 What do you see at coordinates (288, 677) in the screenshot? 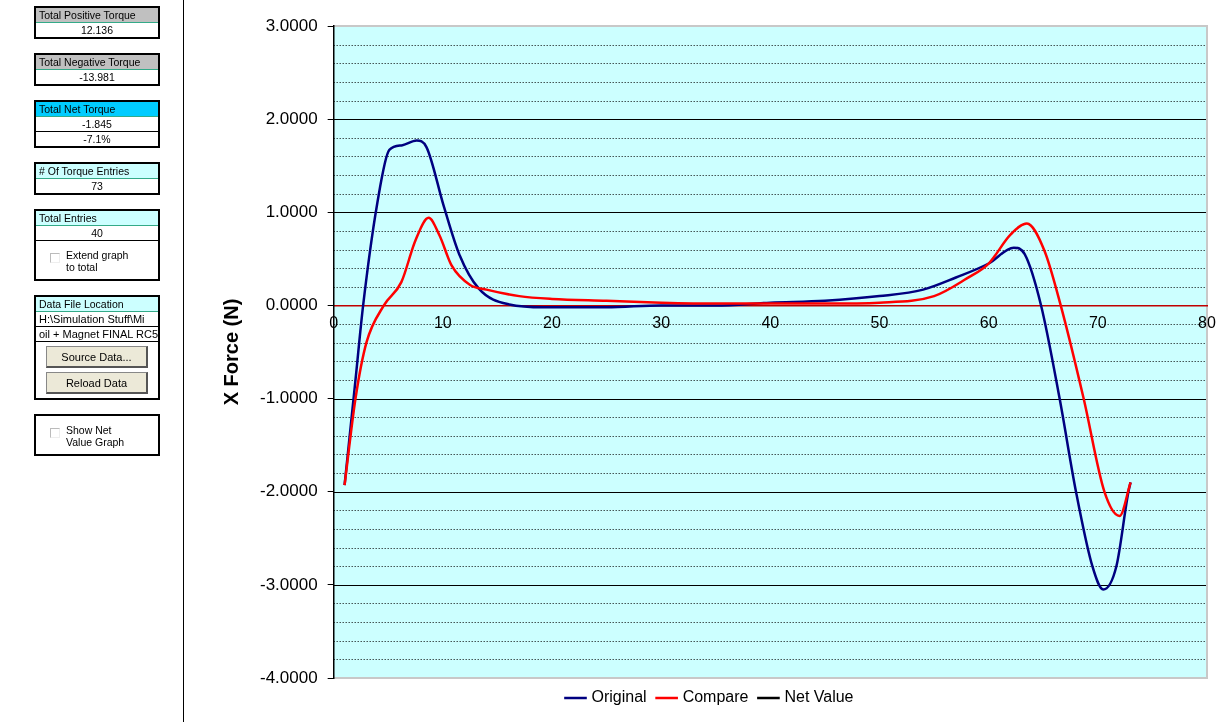
I see `y-tick-label: -4.0000` at bounding box center [288, 677].